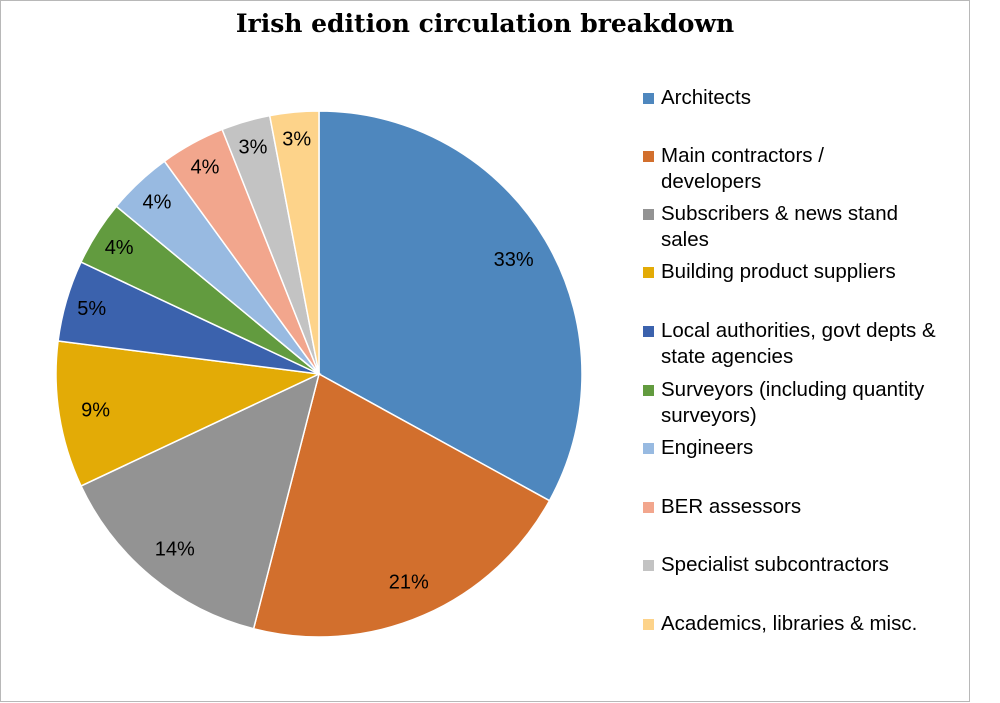  I want to click on data-label: 21%, so click(409, 583).